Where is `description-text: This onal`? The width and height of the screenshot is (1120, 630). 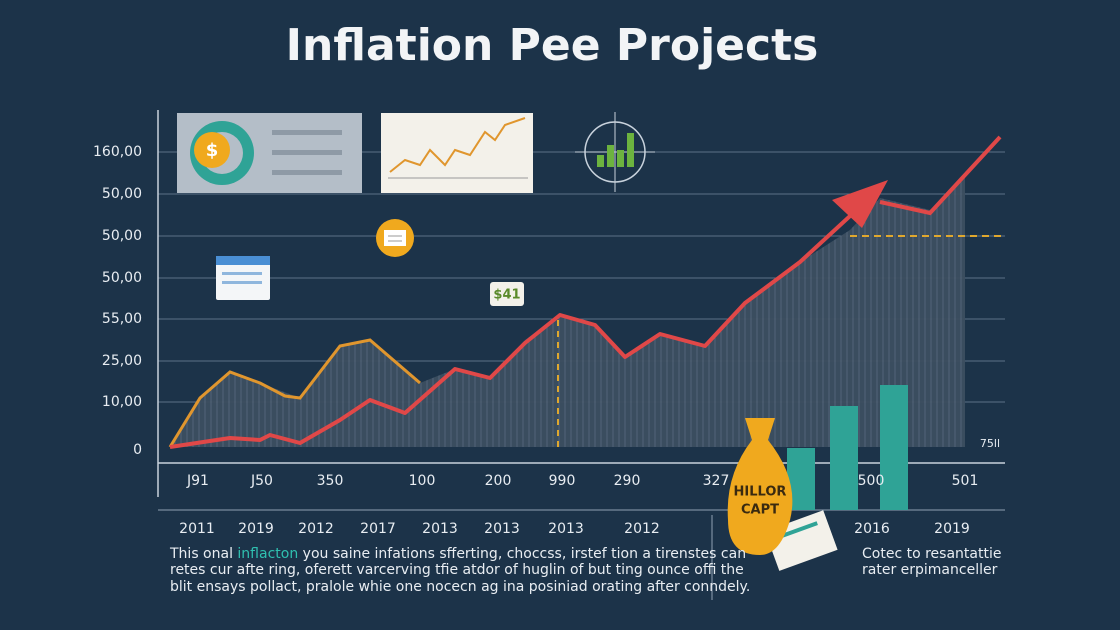 description-text: This onal is located at coordinates (203, 554).